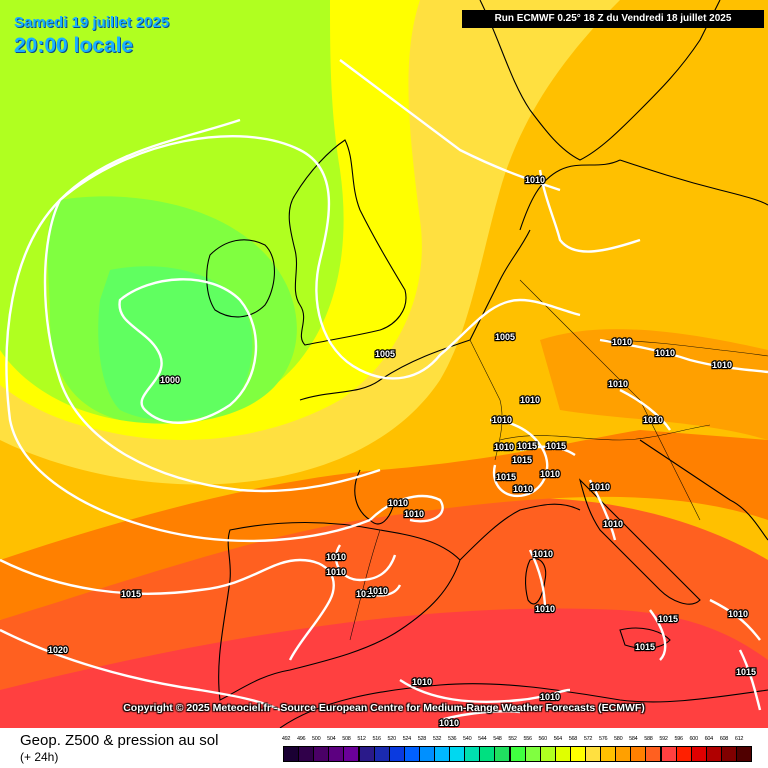  What do you see at coordinates (170, 380) in the screenshot?
I see `isobar-label: 1000` at bounding box center [170, 380].